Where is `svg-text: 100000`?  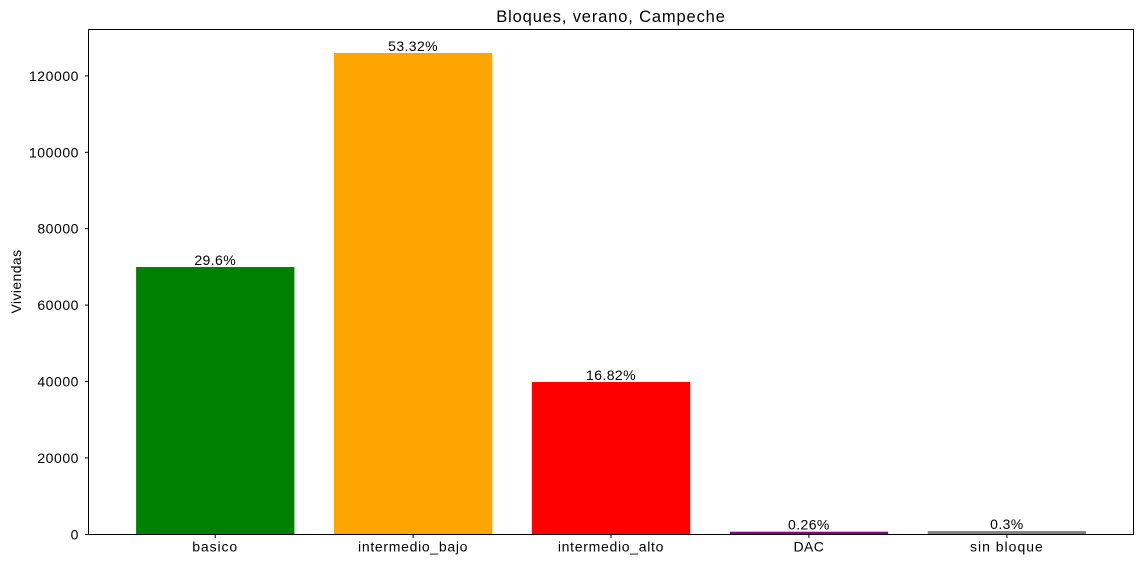 svg-text: 100000 is located at coordinates (54, 152).